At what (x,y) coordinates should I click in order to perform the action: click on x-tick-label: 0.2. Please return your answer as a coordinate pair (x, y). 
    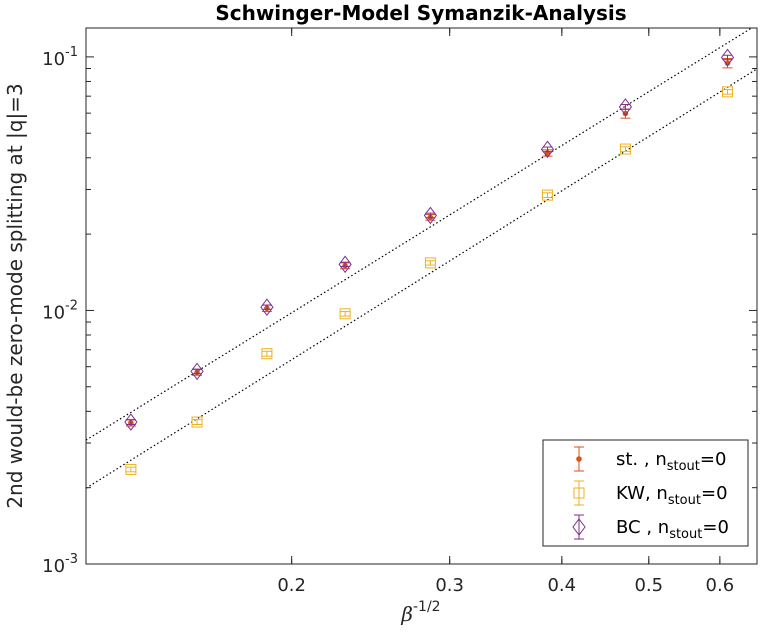
    Looking at the image, I should click on (291, 585).